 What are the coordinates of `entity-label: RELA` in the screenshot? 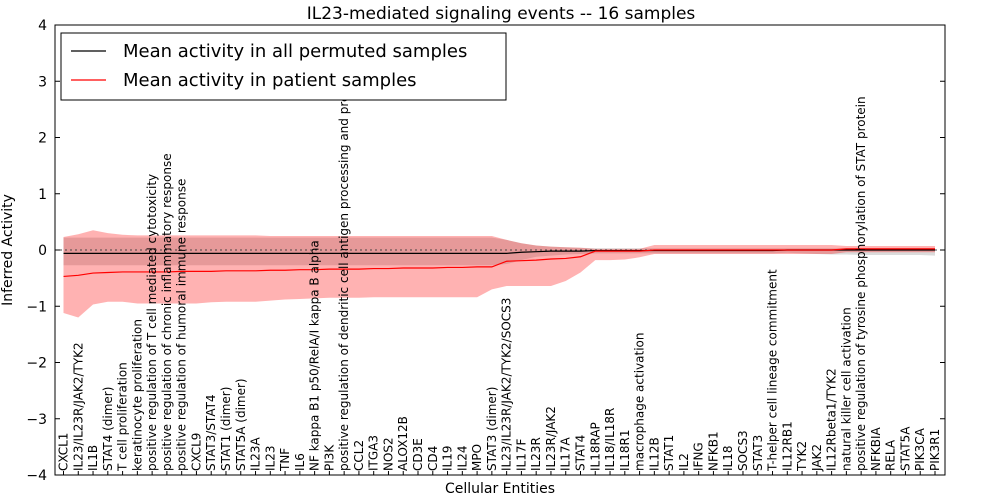 It's located at (891, 455).